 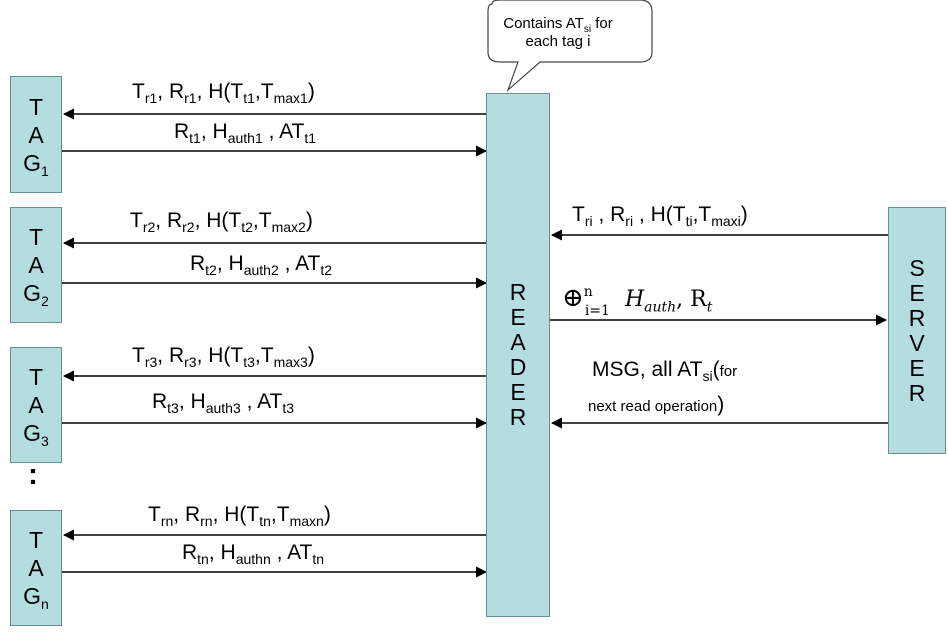 What do you see at coordinates (223, 357) in the screenshot?
I see `msg-tag3-request: Tr3, Rr3, H(Tt3,Tmax3)` at bounding box center [223, 357].